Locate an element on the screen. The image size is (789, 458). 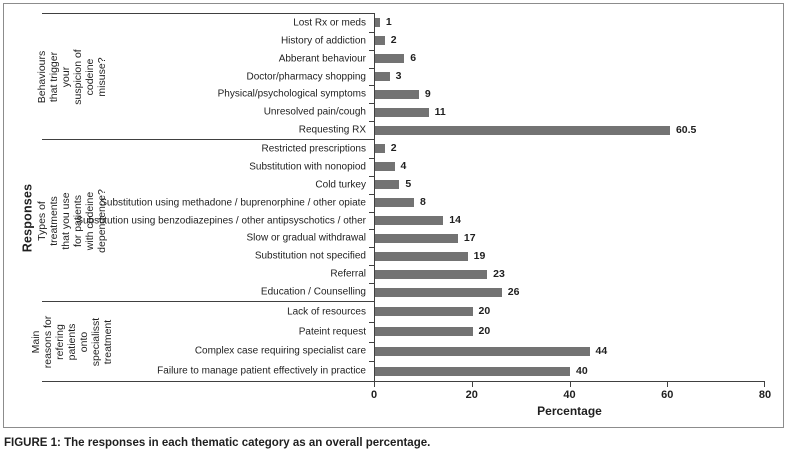
category-label: Substitution not specified is located at coordinates (310, 256).